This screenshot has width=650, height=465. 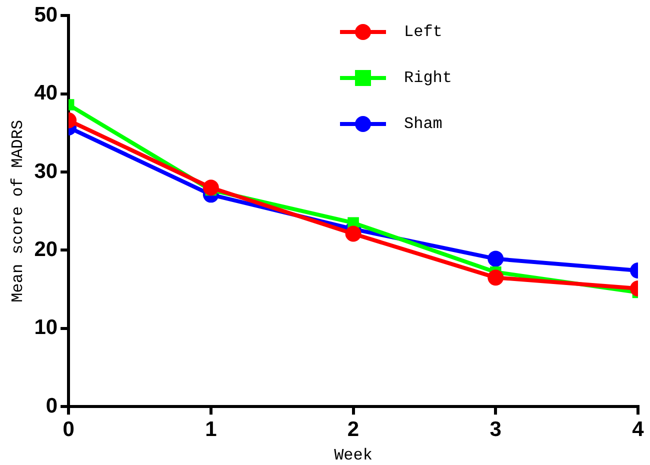 I want to click on legend-label: Sham, so click(x=423, y=124).